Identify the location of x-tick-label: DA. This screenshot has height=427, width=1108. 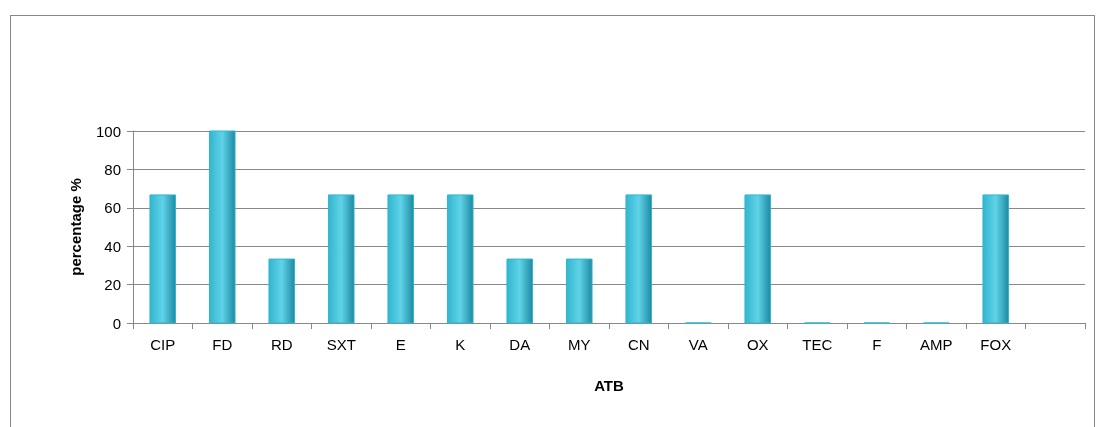
(520, 344).